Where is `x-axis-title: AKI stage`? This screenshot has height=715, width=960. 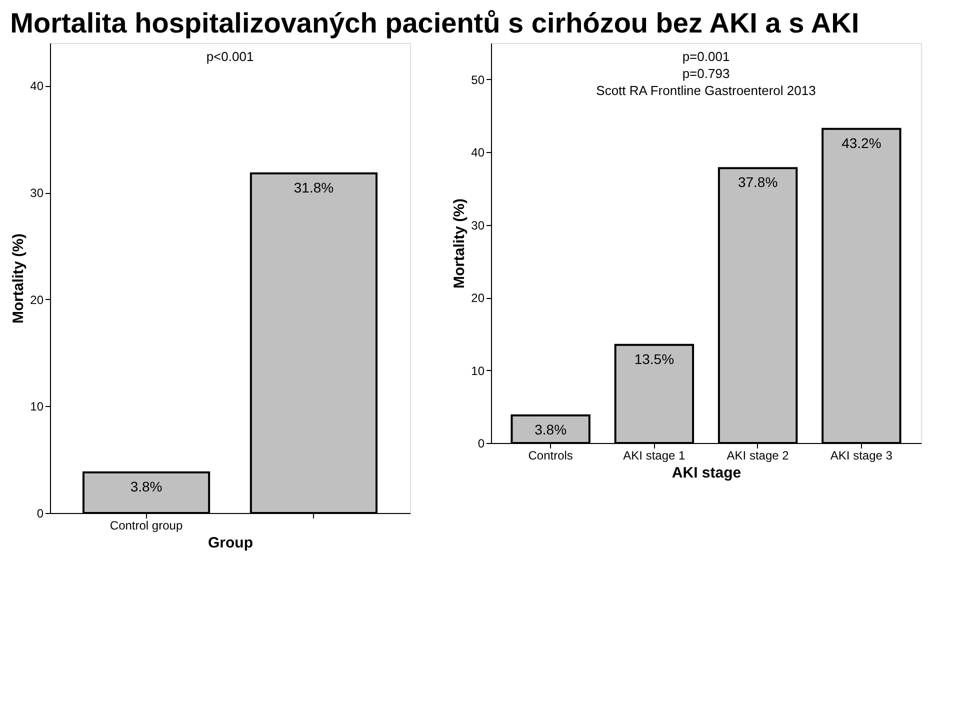 x-axis-title: AKI stage is located at coordinates (707, 473).